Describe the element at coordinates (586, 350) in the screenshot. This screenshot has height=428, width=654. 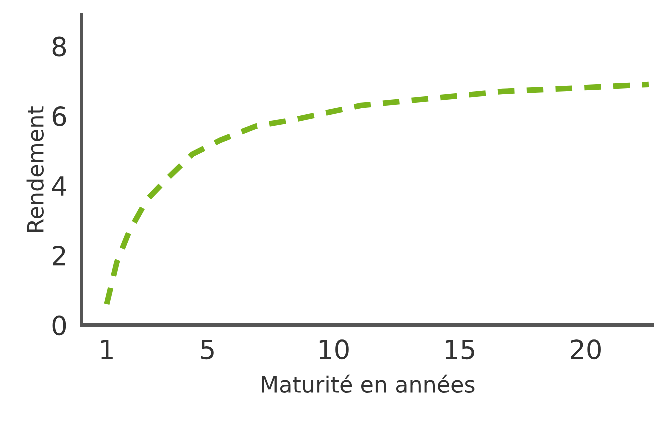
I see `x-tick-label: 20` at that location.